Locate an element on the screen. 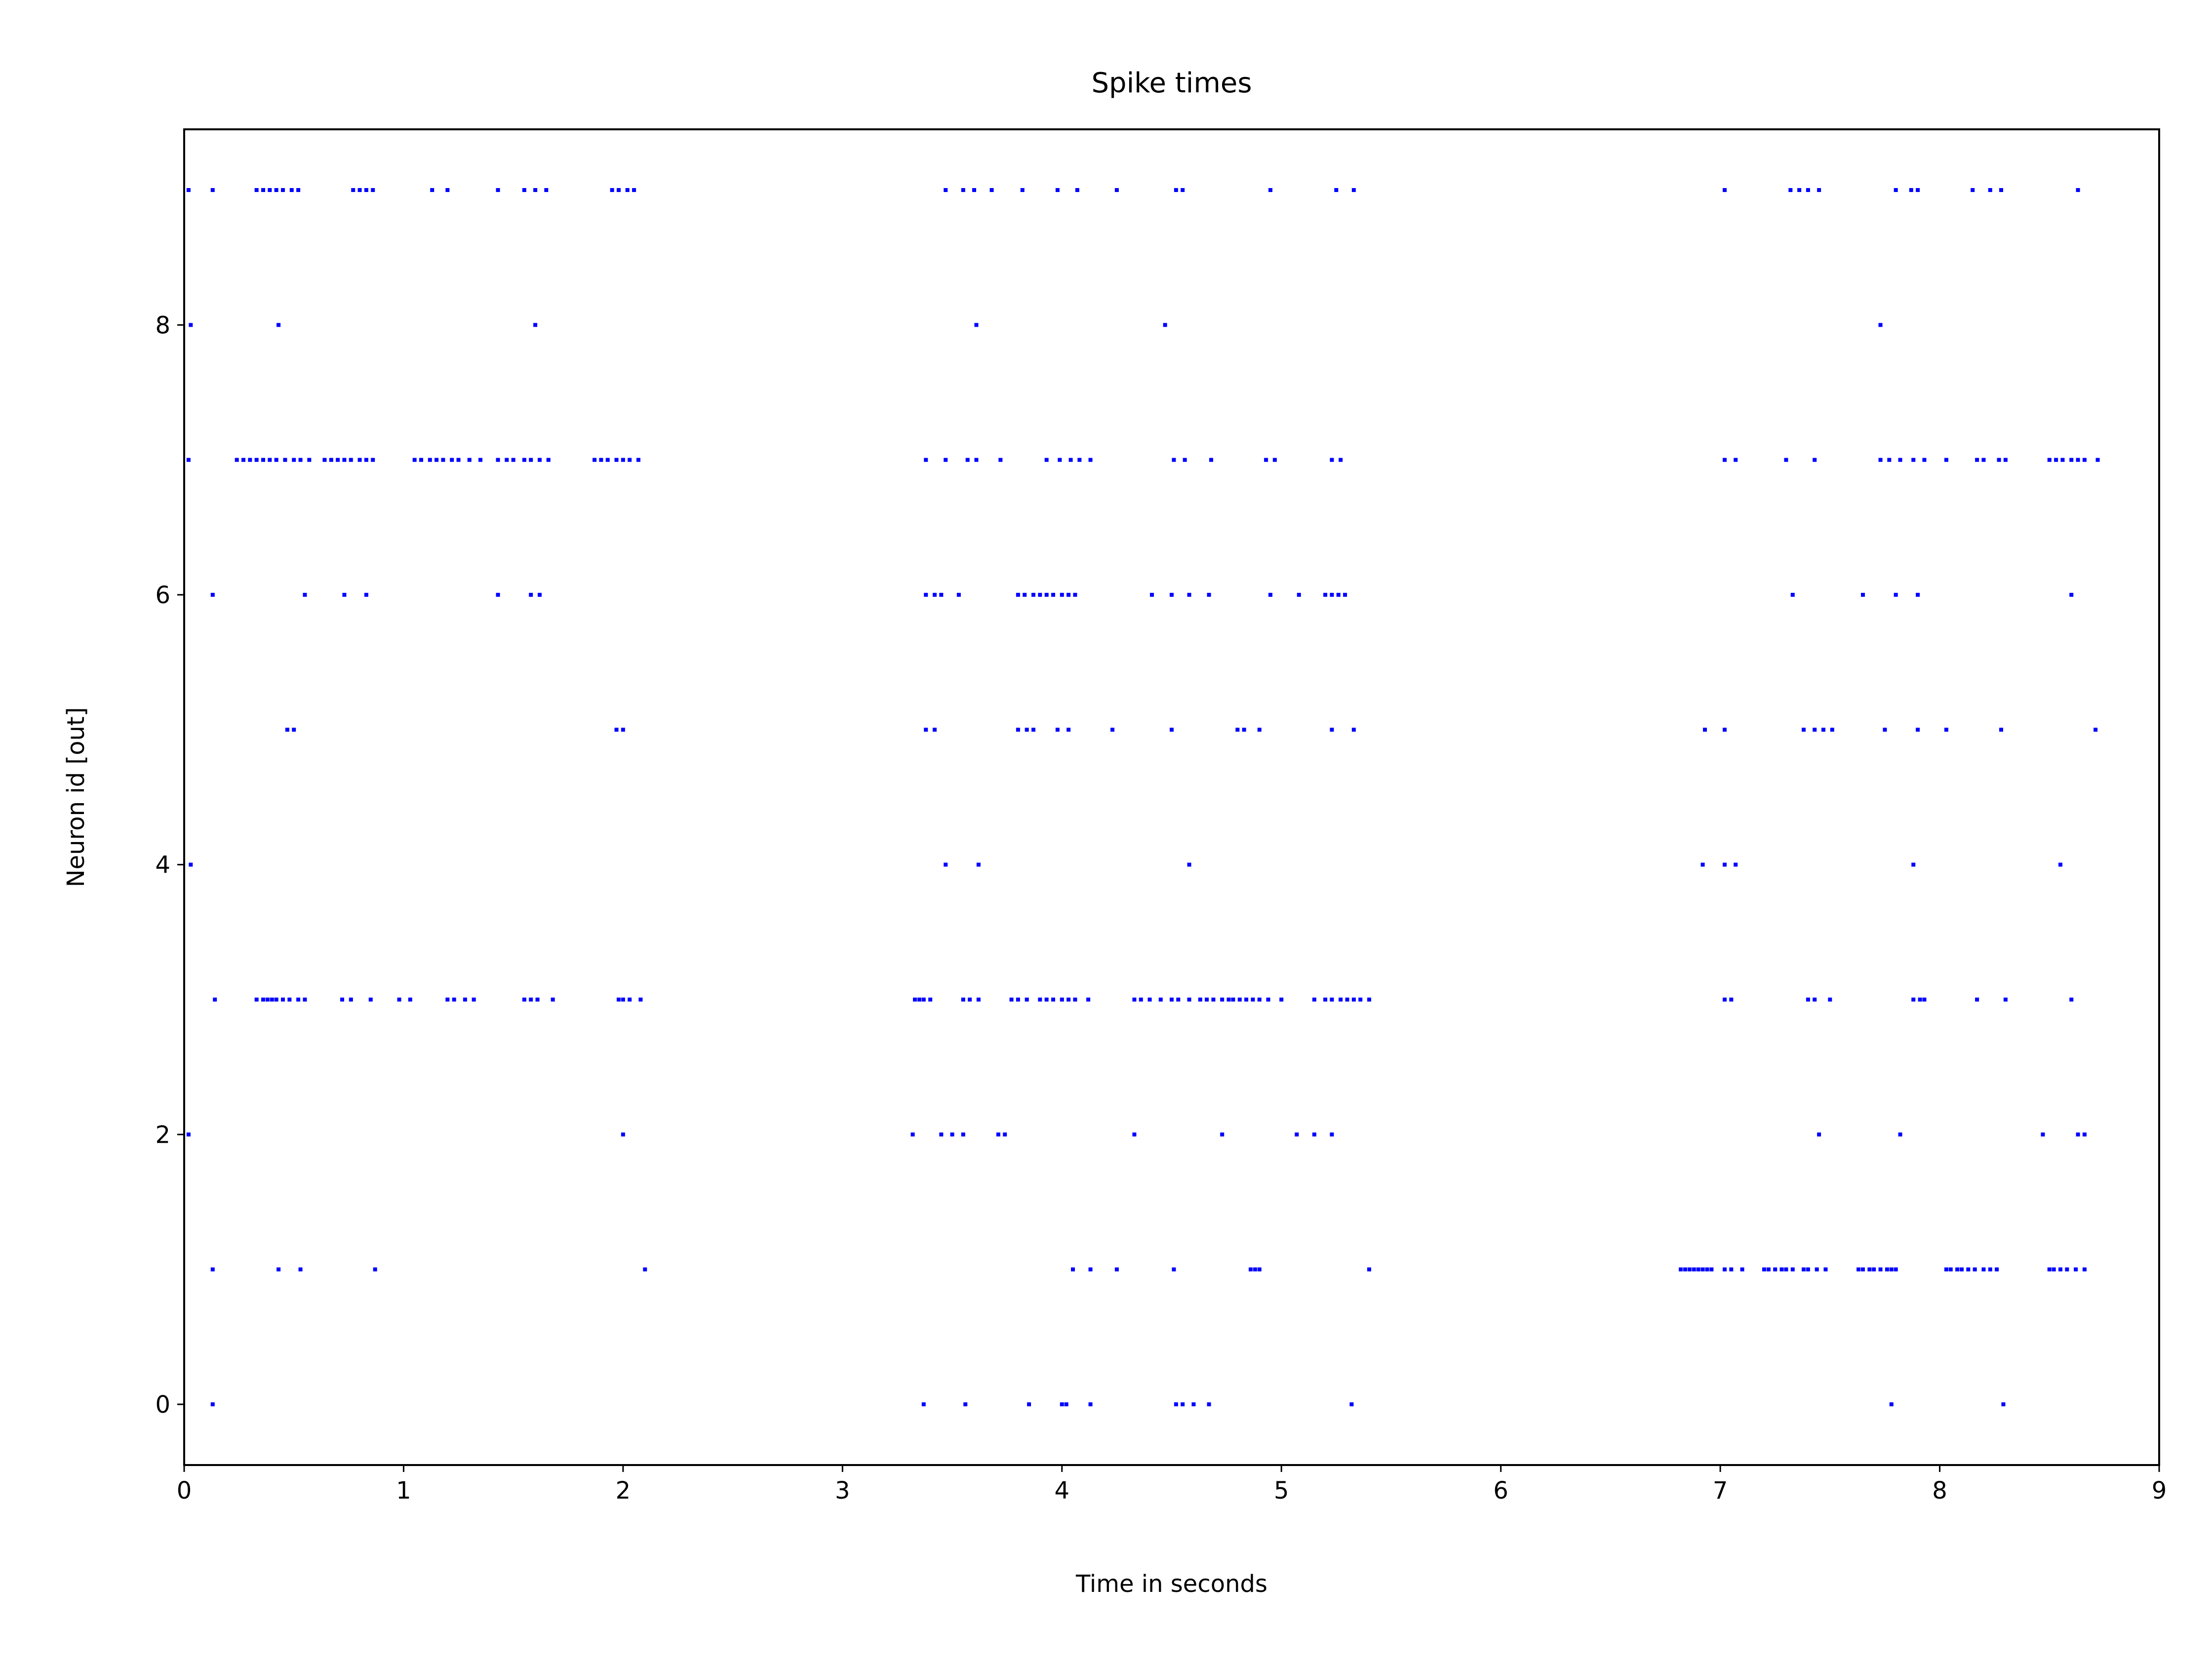 The image size is (2212, 1661). y-tick-label-8: 8 is located at coordinates (163, 325).